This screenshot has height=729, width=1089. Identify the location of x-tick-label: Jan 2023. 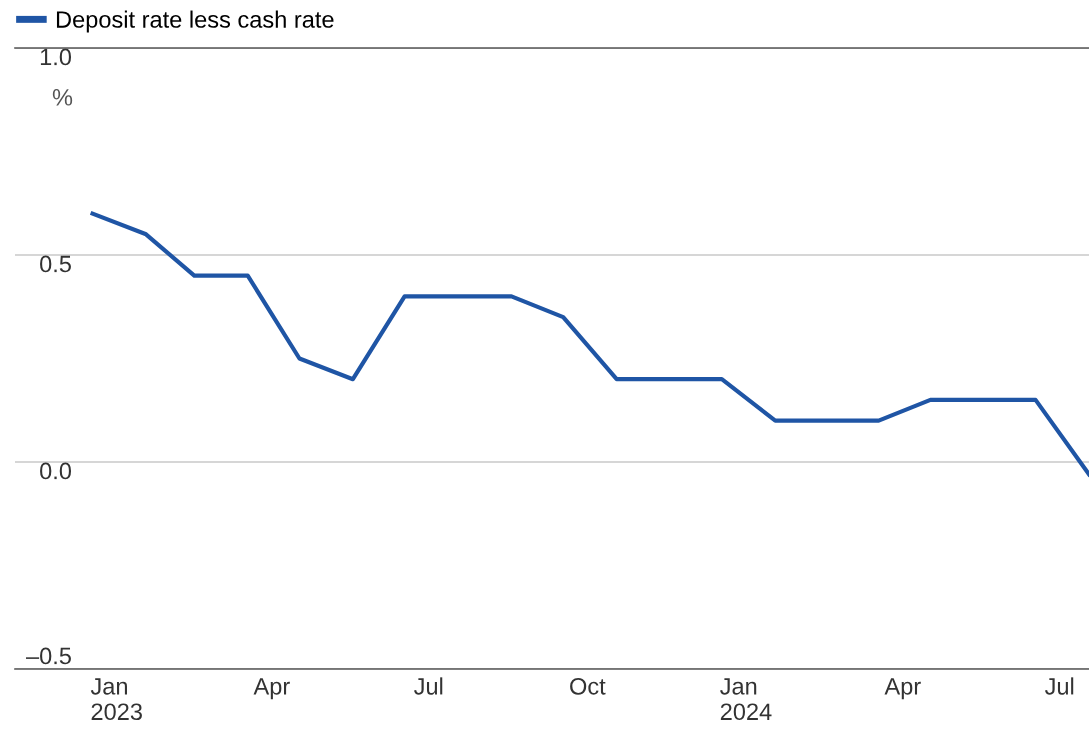
(116, 699).